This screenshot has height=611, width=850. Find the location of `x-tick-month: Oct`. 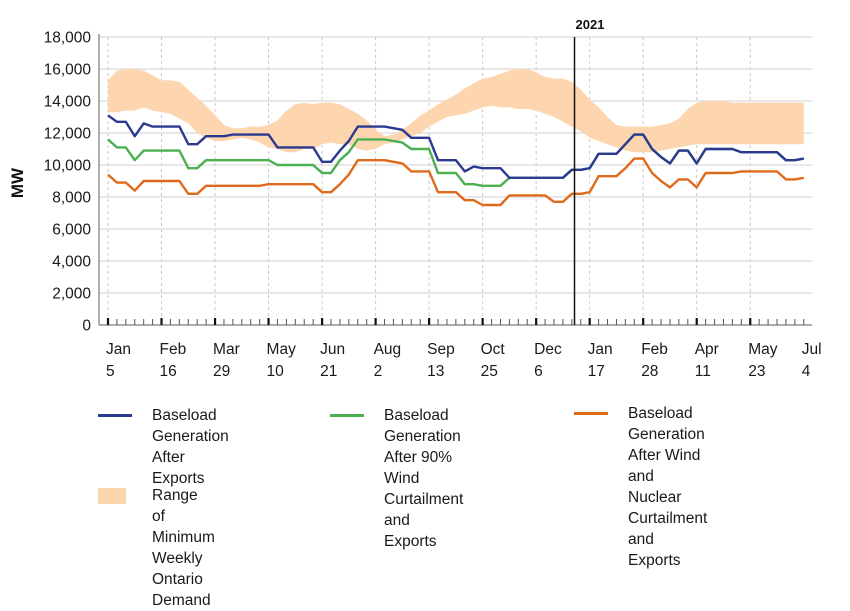

x-tick-month: Oct is located at coordinates (493, 349).